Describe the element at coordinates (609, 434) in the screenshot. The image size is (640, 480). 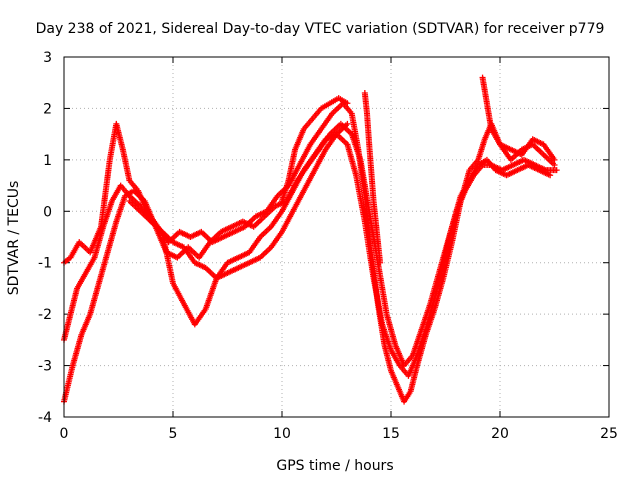
I see `x-tick-label: 25` at that location.